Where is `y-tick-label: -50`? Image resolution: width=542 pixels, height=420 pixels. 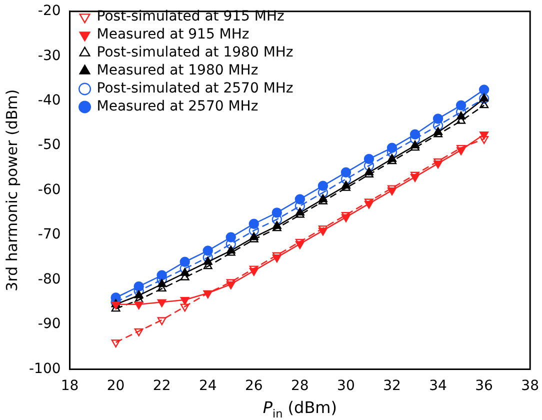
y-tick-label: -50 is located at coordinates (49, 145).